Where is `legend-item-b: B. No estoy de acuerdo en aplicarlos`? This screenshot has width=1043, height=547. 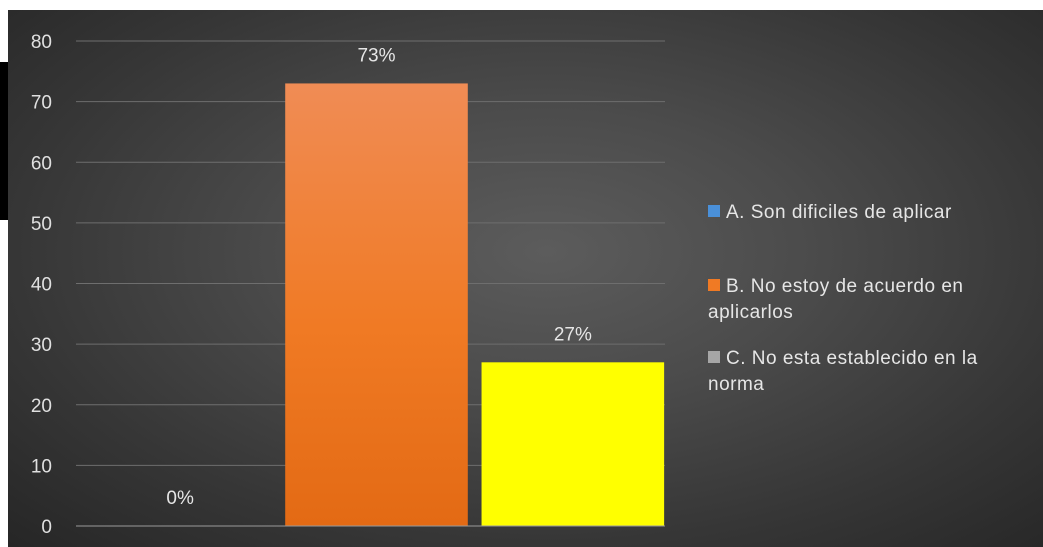
legend-item-b: B. No estoy de acuerdo en aplicarlos is located at coordinates (873, 300).